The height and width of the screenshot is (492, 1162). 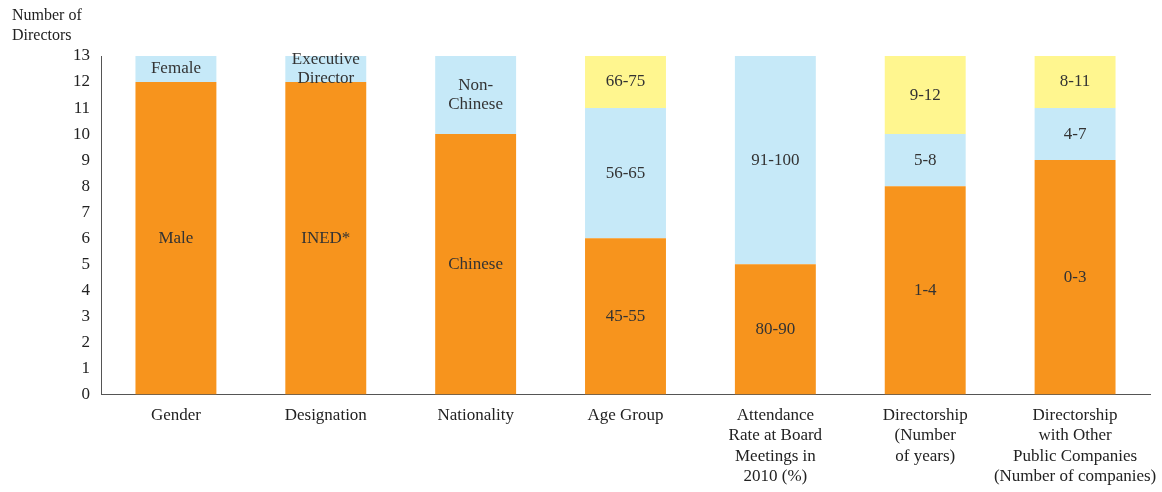 I want to click on y-tick-label: 0, so click(x=85, y=393).